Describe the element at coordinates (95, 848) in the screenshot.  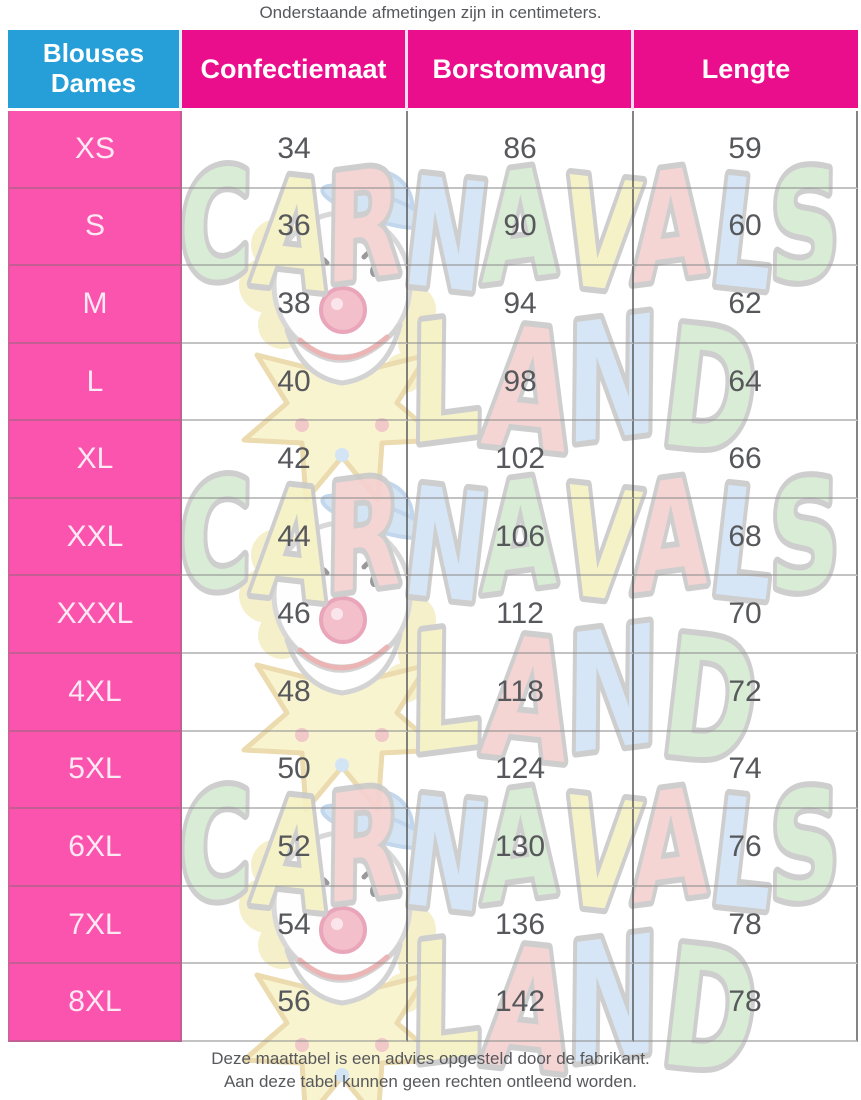
I see `size-label-cell: 6XL` at that location.